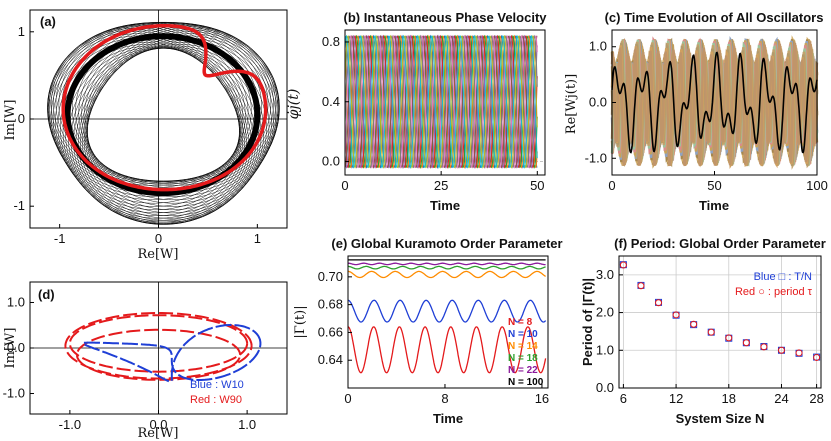 This screenshot has width=831, height=441. What do you see at coordinates (605, 387) in the screenshot?
I see `panel-f-ytick-label-0: 0.0` at bounding box center [605, 387].